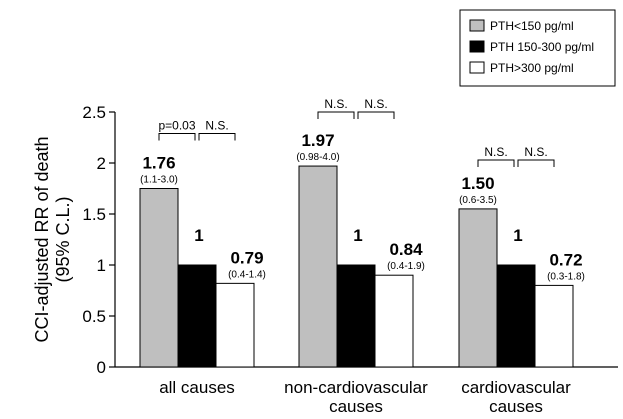 This screenshot has height=419, width=623. I want to click on category-label: cardiovascular, so click(516, 387).